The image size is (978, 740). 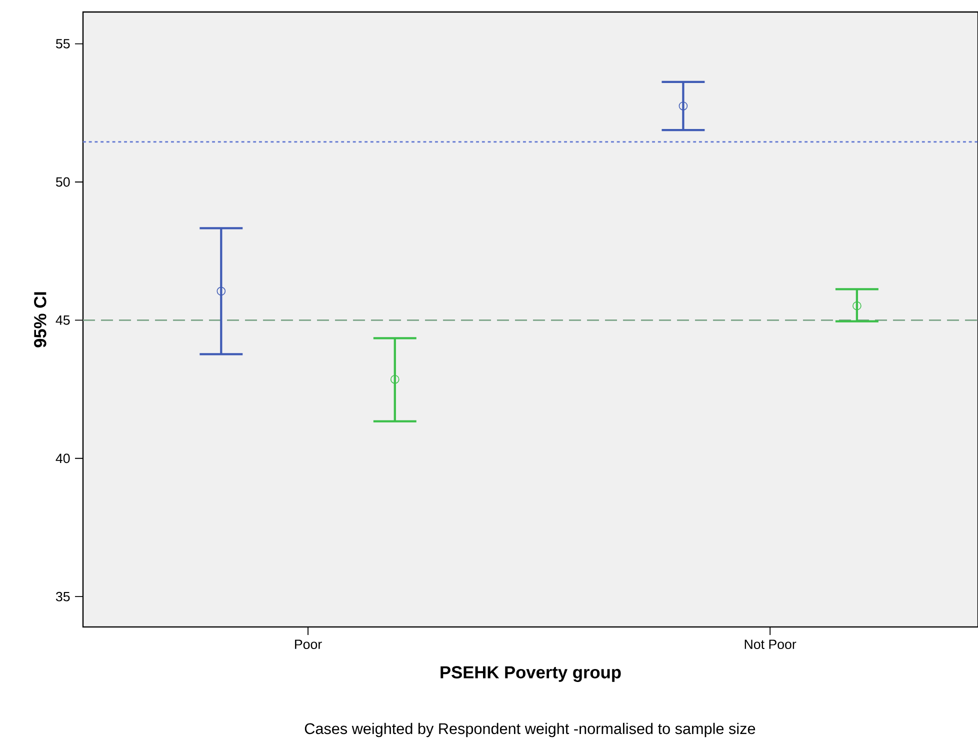 What do you see at coordinates (530, 674) in the screenshot?
I see `x-axis-title: PSEHK Poverty group` at bounding box center [530, 674].